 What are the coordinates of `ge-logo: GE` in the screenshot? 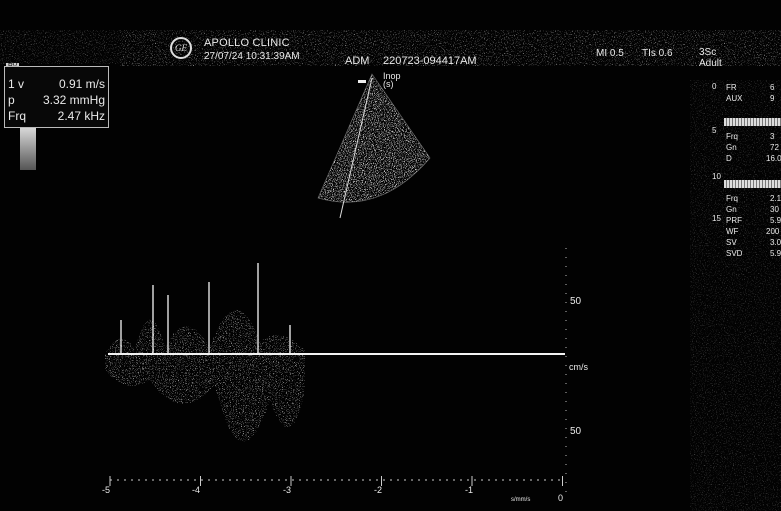 It's located at (181, 48).